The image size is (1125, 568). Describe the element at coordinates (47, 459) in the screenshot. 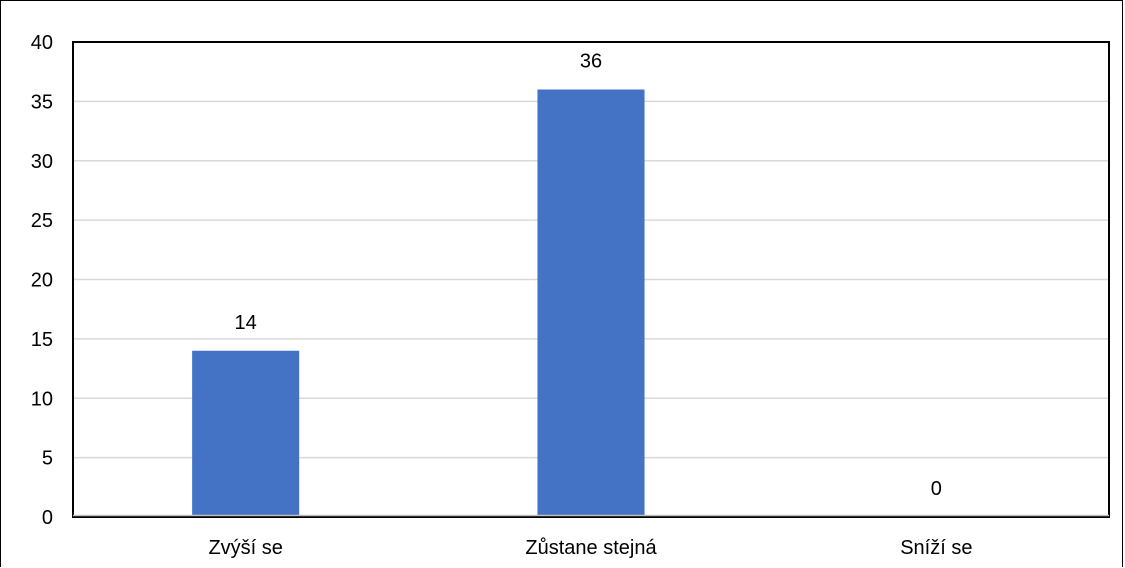

I see `y-tick-label-5: 5` at that location.